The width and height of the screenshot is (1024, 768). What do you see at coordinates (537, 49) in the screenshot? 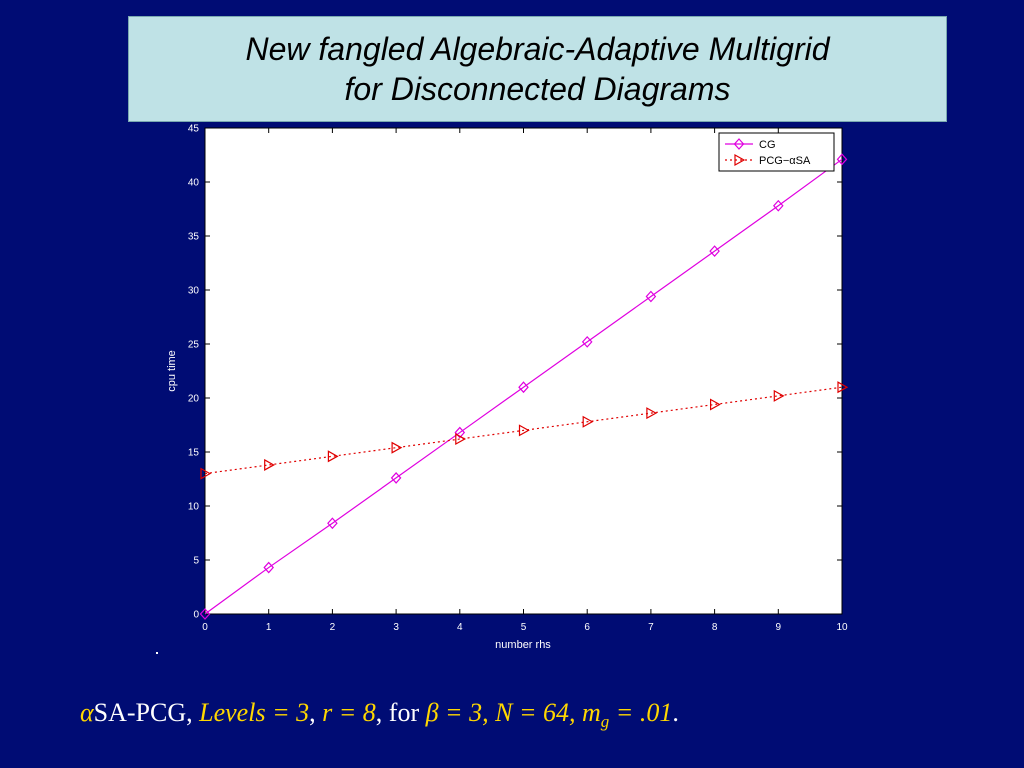
I see `slide-title-line1: New fangled Algebraic-Adaptive Multigrid` at bounding box center [537, 49].